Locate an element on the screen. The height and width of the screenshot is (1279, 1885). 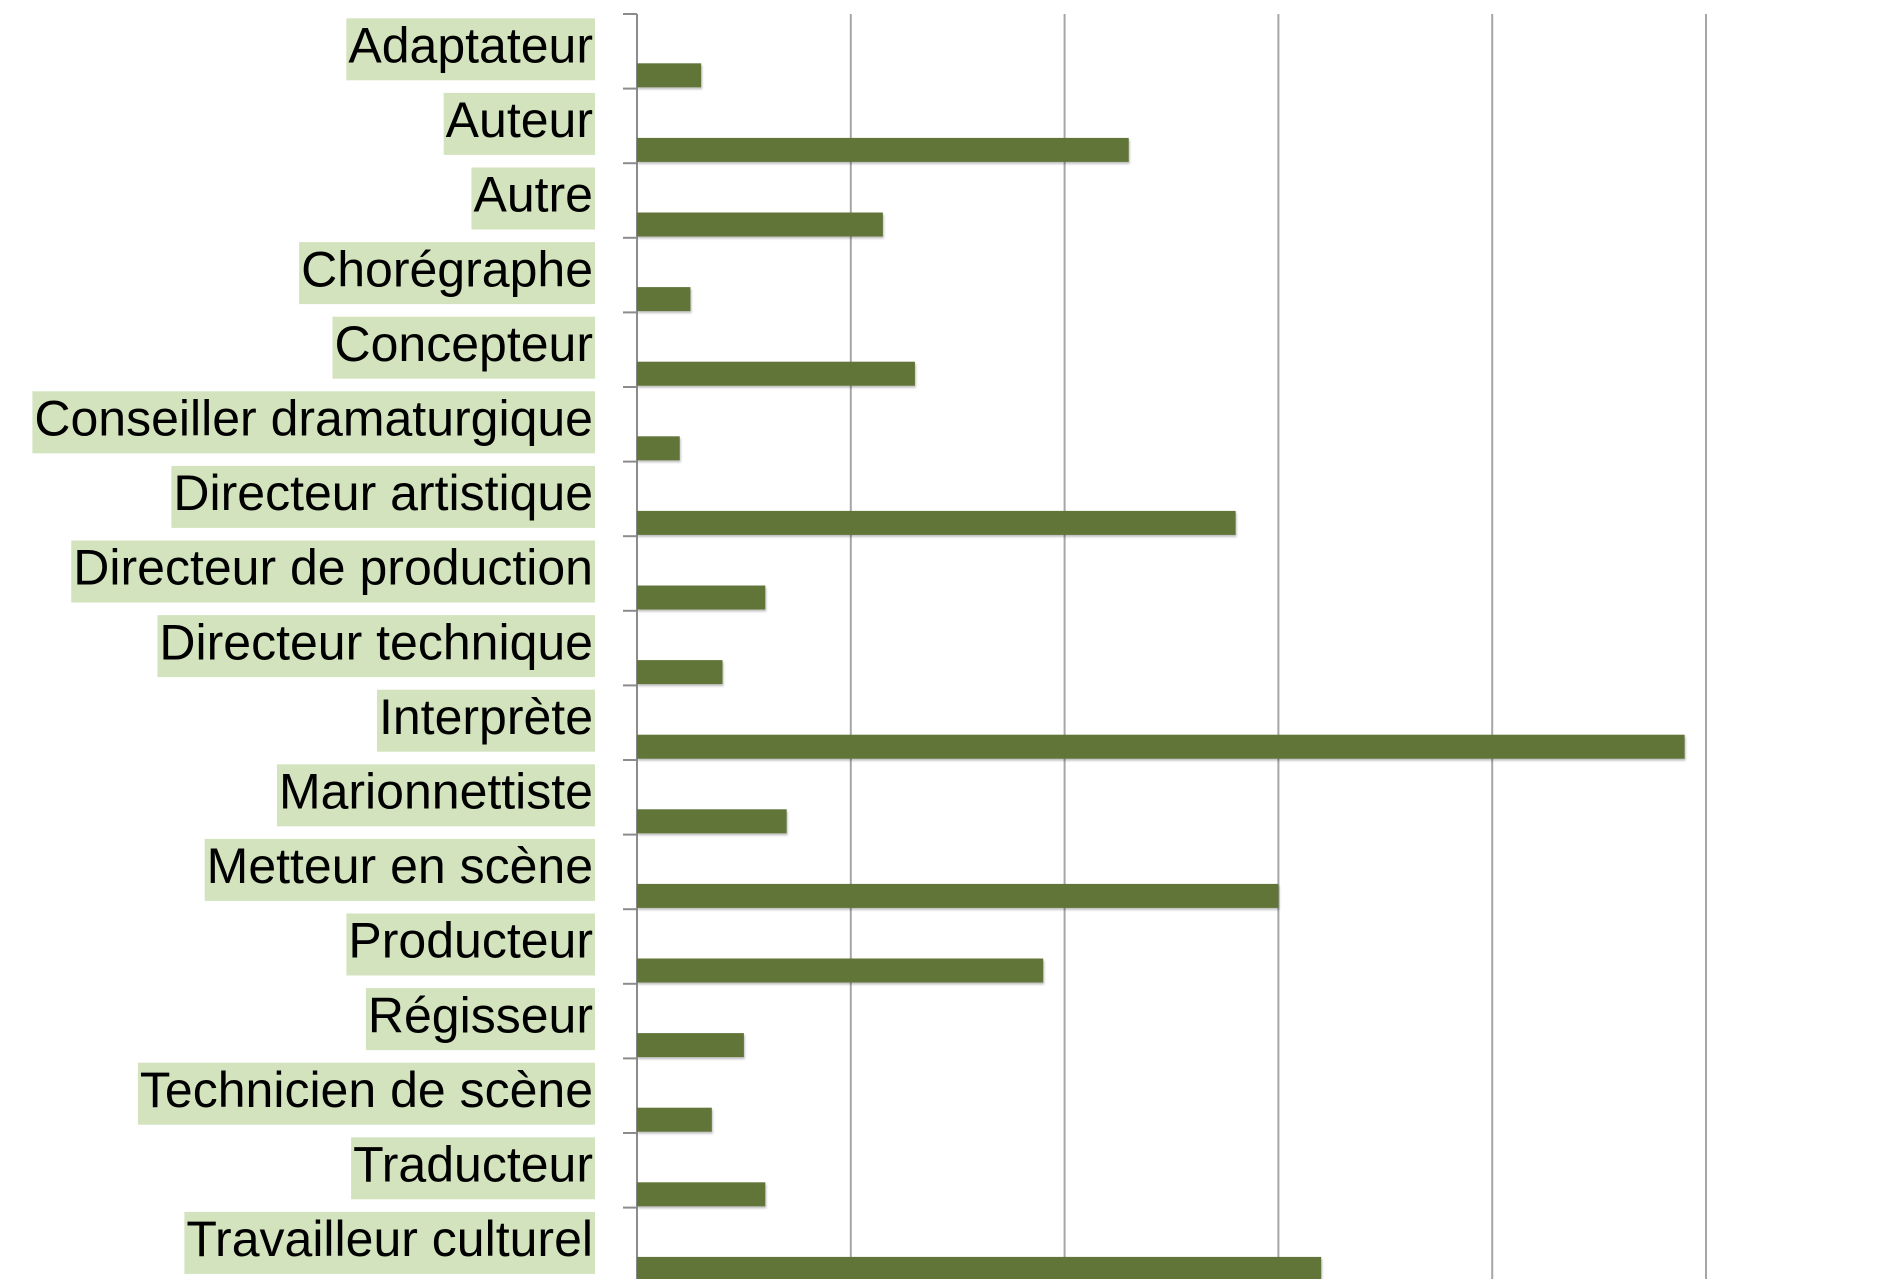
y-tick-label: Directeur artistique is located at coordinates (383, 493).